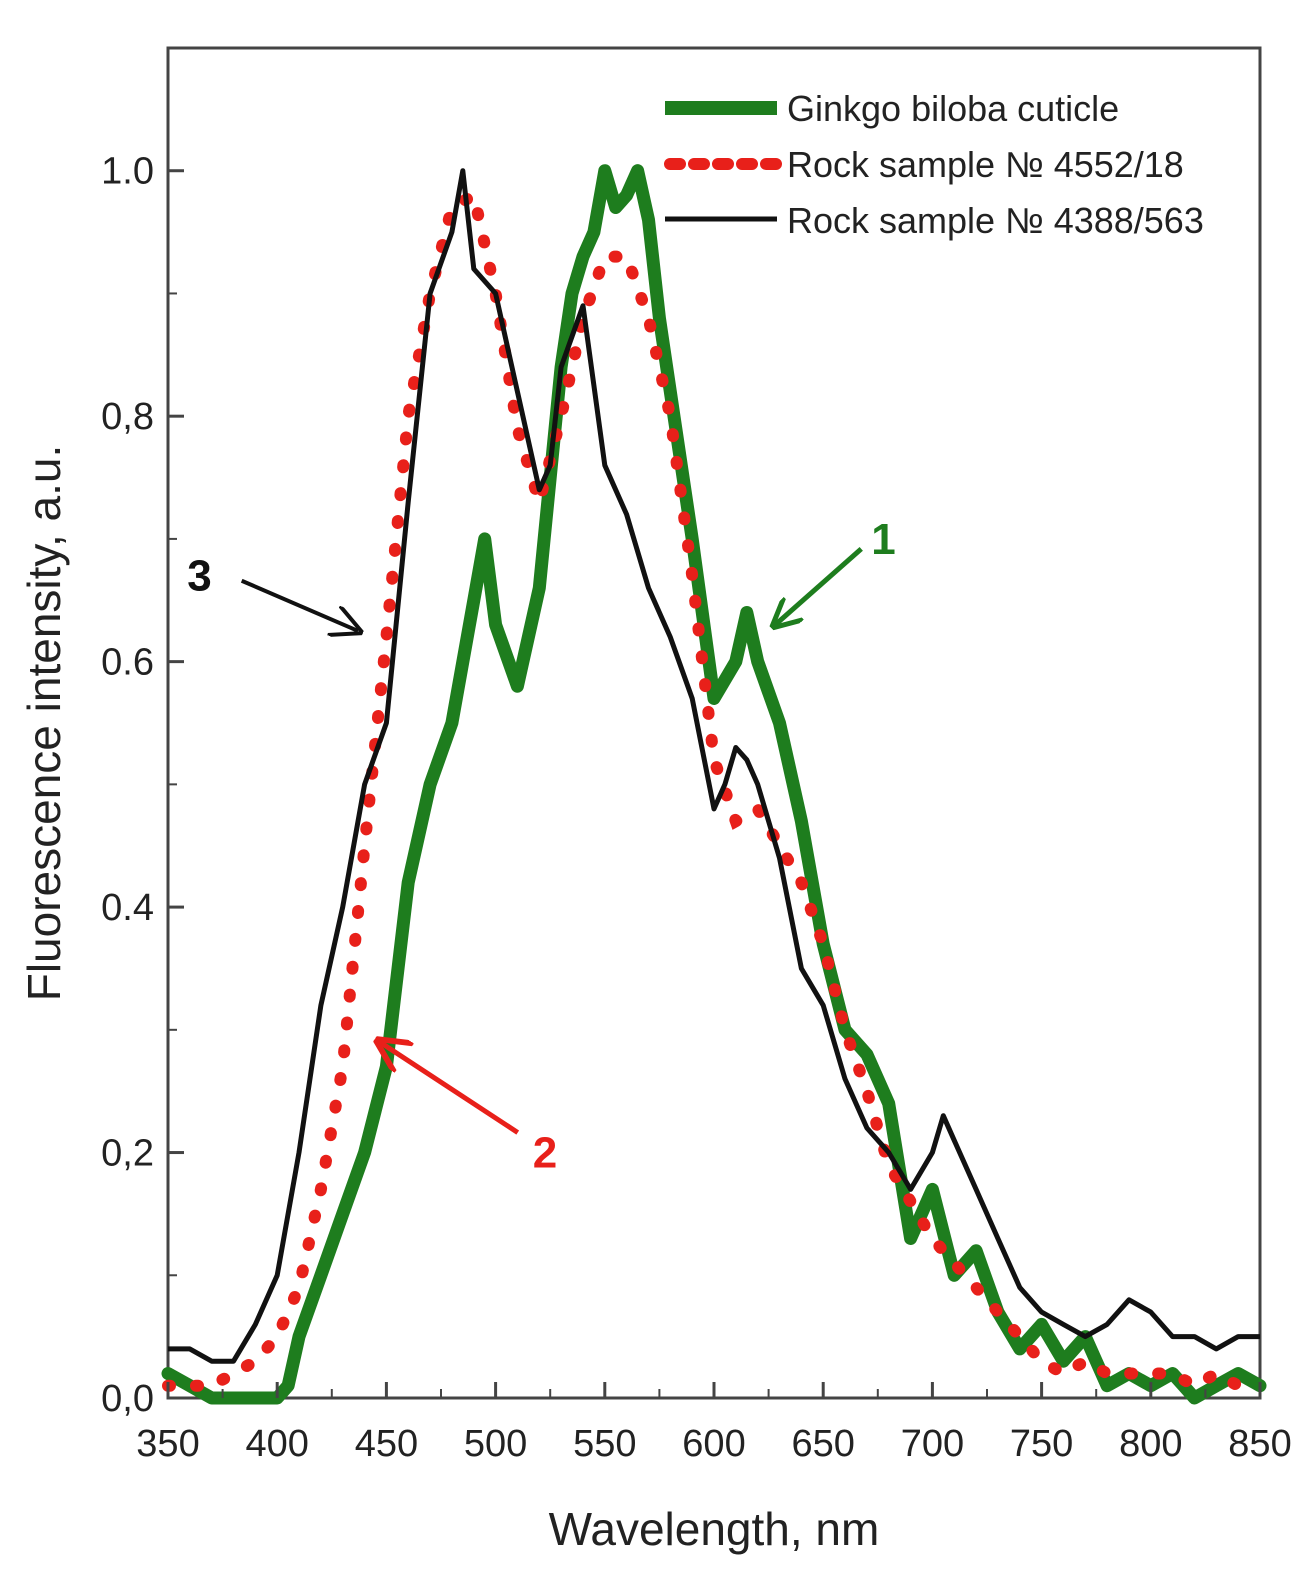 The image size is (1315, 1570). I want to click on x-tick-label-650: 650, so click(822, 1444).